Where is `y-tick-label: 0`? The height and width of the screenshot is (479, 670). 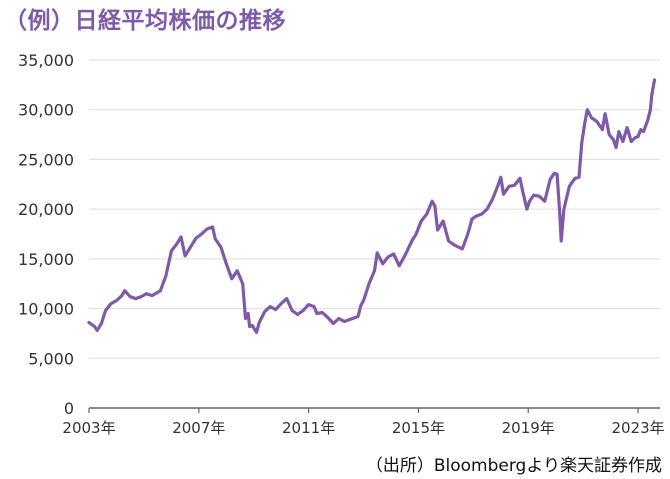
y-tick-label: 0 is located at coordinates (69, 408).